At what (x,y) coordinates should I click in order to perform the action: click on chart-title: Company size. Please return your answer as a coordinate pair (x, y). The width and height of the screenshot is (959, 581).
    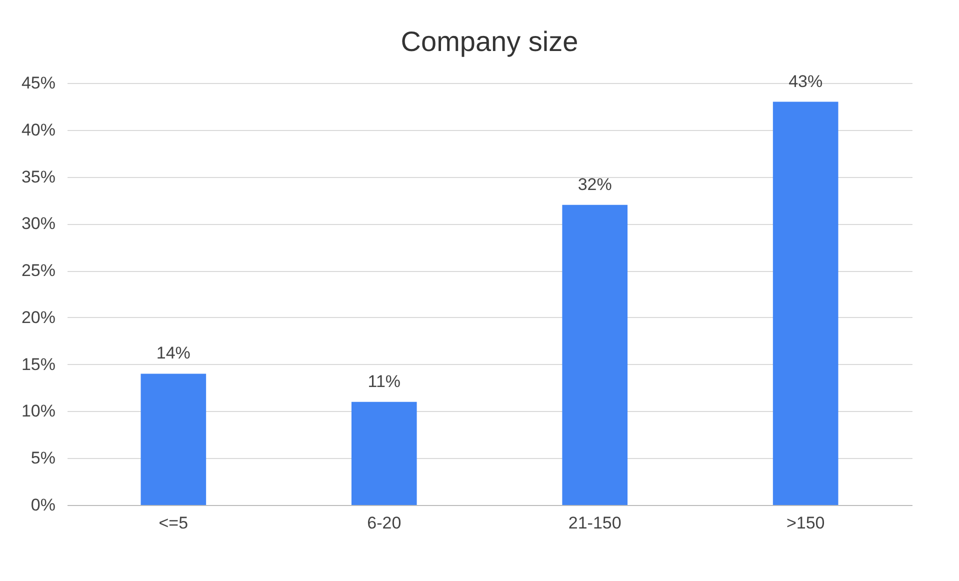
    Looking at the image, I should click on (489, 41).